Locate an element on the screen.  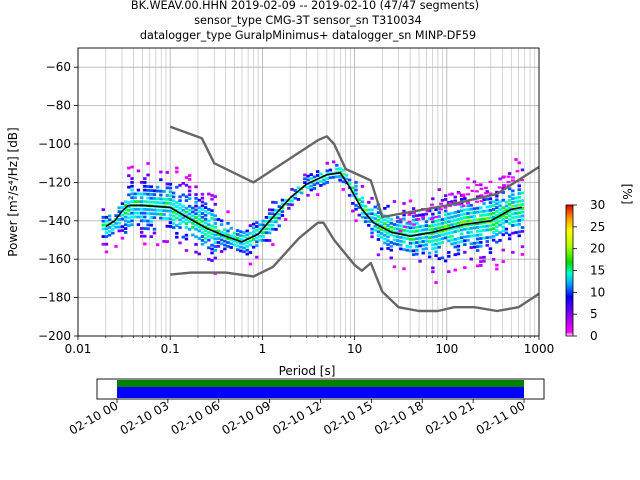
x-axis-label: Period [s] is located at coordinates (307, 371).